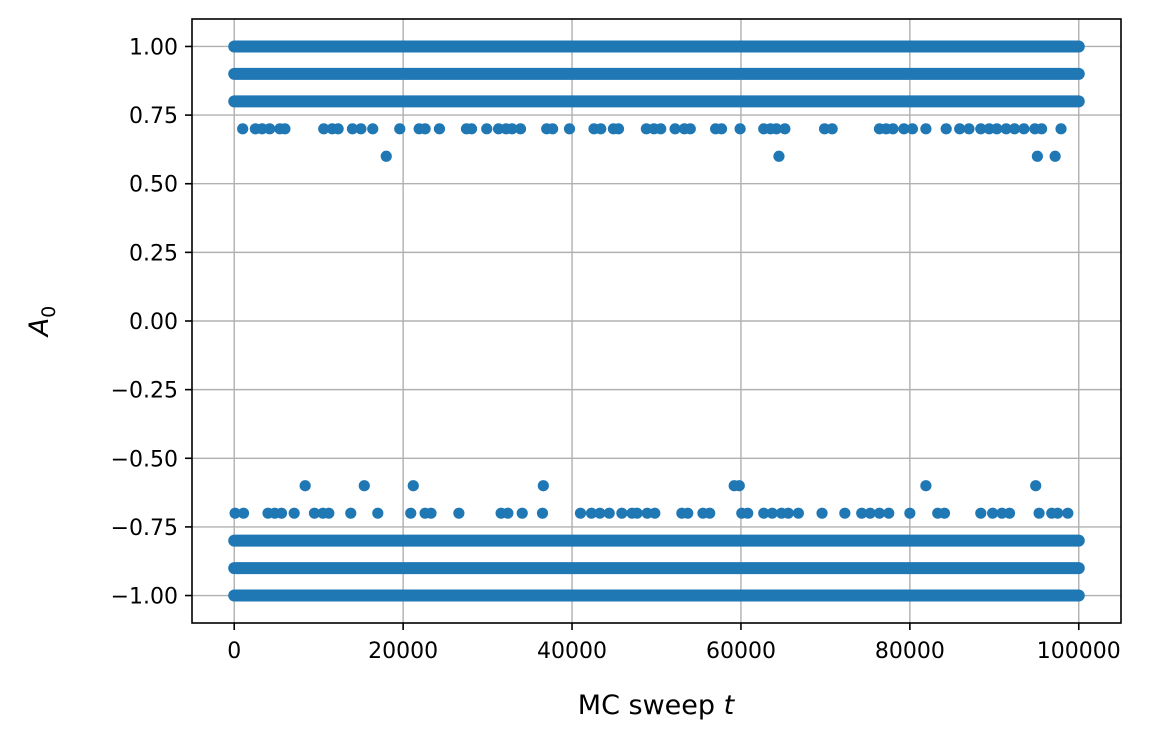 The height and width of the screenshot is (746, 1164). Describe the element at coordinates (572, 651) in the screenshot. I see `x-tick-label: 40000` at that location.